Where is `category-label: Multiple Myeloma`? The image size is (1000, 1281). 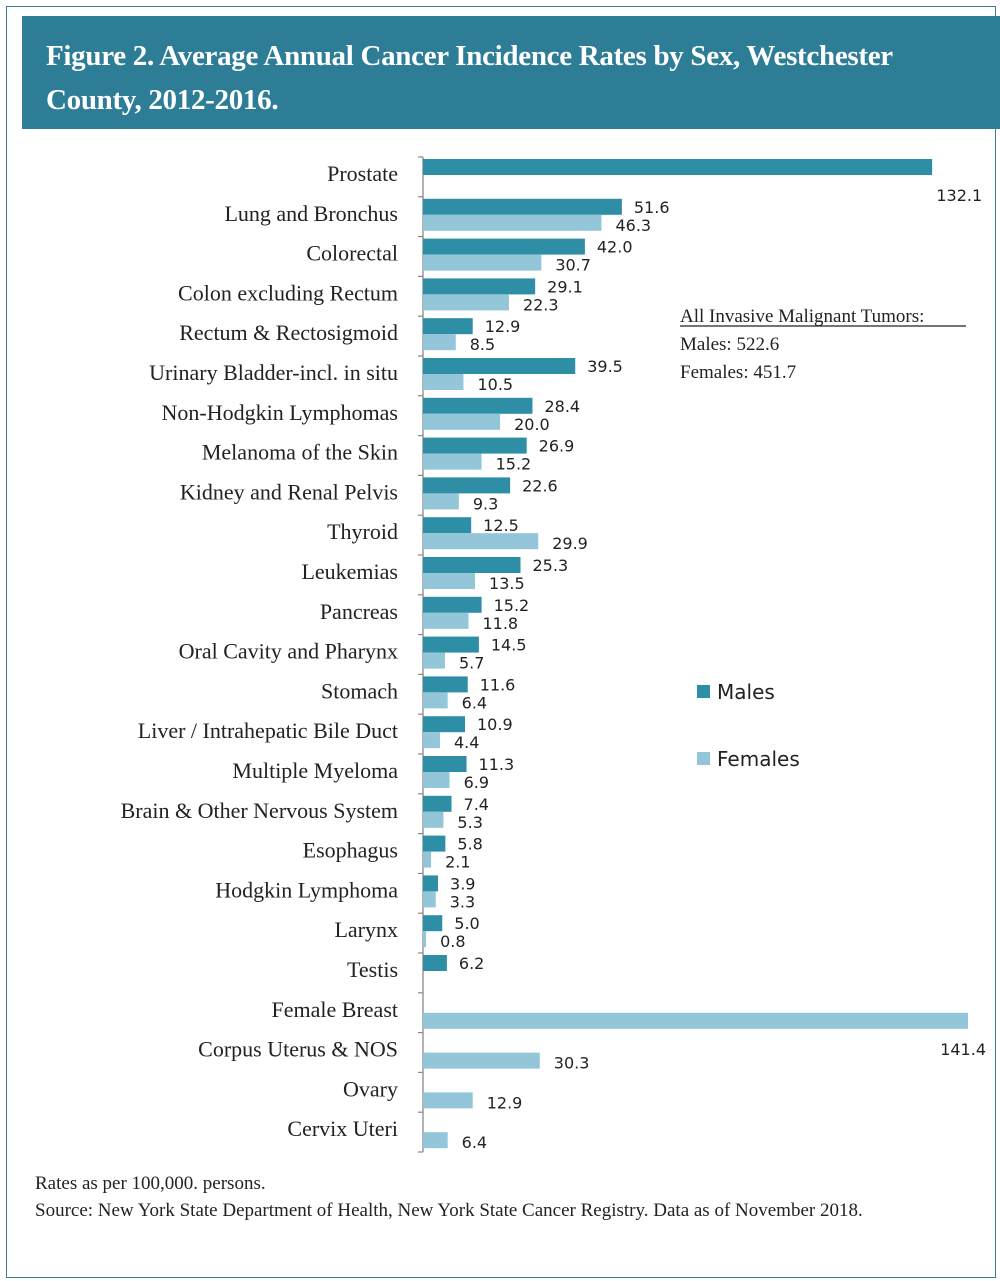 category-label: Multiple Myeloma is located at coordinates (315, 770).